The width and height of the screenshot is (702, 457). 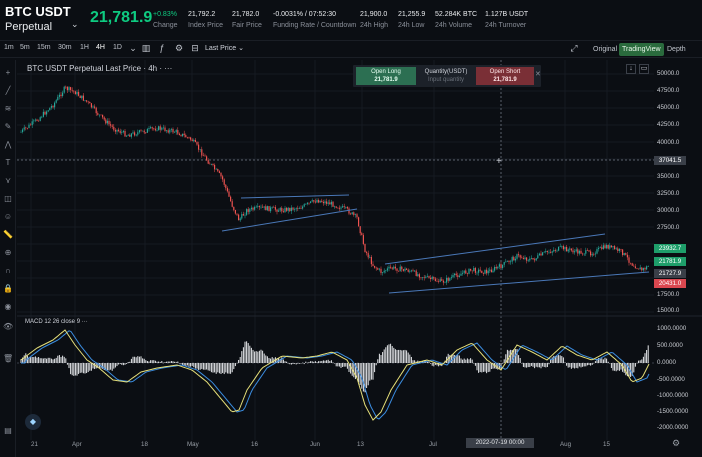 What do you see at coordinates (8, 180) in the screenshot?
I see `measure-tool-icon: ⋎` at bounding box center [8, 180].